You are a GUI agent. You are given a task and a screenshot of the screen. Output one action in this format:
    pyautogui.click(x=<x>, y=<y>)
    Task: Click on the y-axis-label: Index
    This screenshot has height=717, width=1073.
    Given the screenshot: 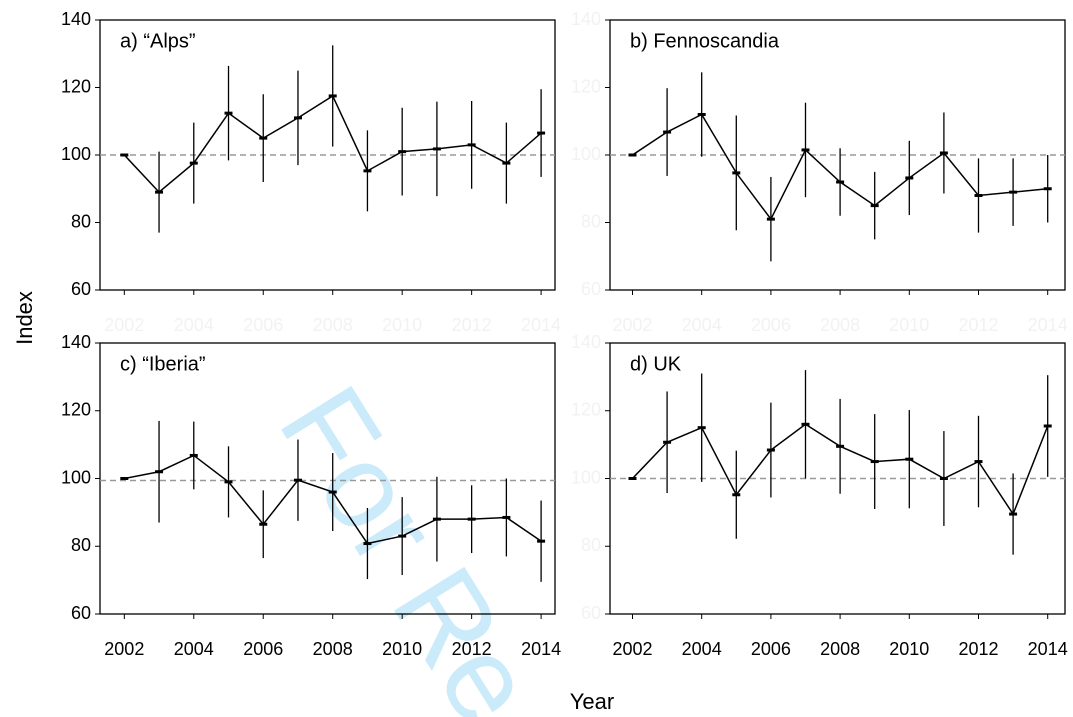 What is the action you would take?
    pyautogui.click(x=24, y=318)
    